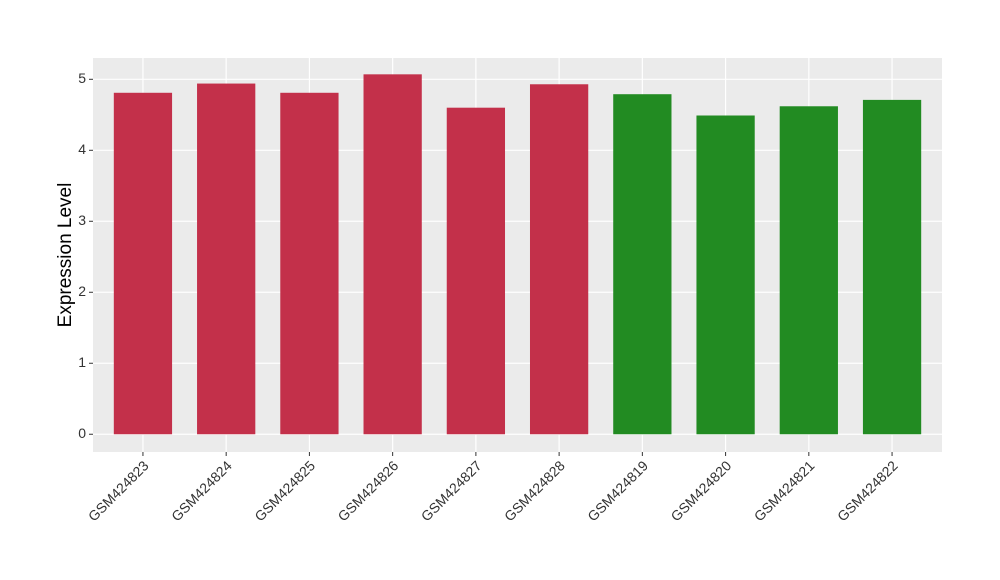  Describe the element at coordinates (867, 490) in the screenshot. I see `x-tick-label: GSM424822` at that location.